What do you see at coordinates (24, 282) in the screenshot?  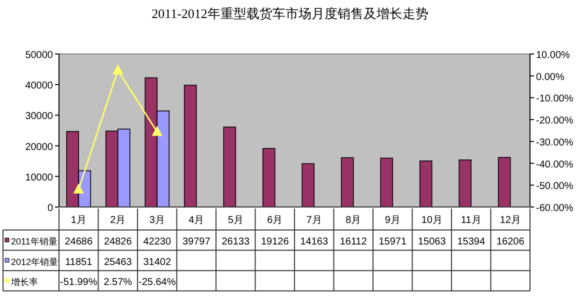 I see `legend-label: 增长率` at bounding box center [24, 282].